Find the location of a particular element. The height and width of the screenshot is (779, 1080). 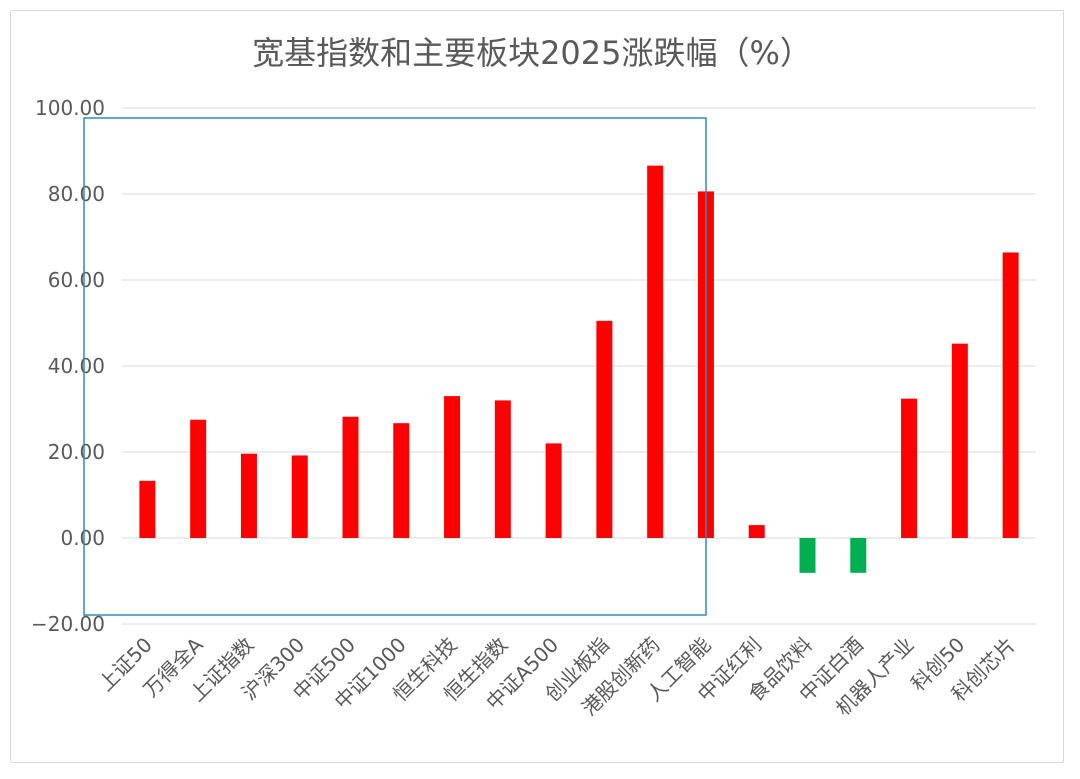

y-tick-label: −20.00 is located at coordinates (68, 624).